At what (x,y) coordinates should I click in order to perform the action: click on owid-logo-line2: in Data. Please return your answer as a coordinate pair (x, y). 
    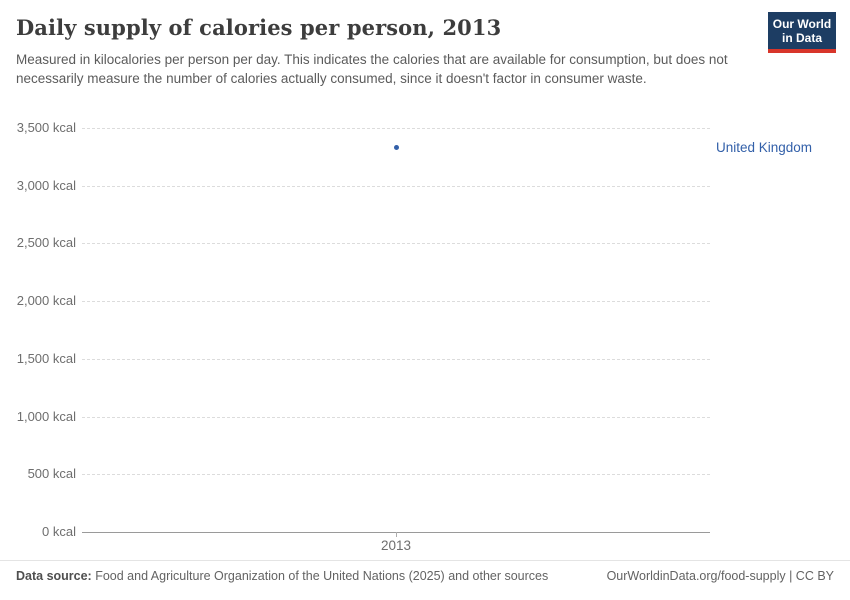
    Looking at the image, I should click on (801, 38).